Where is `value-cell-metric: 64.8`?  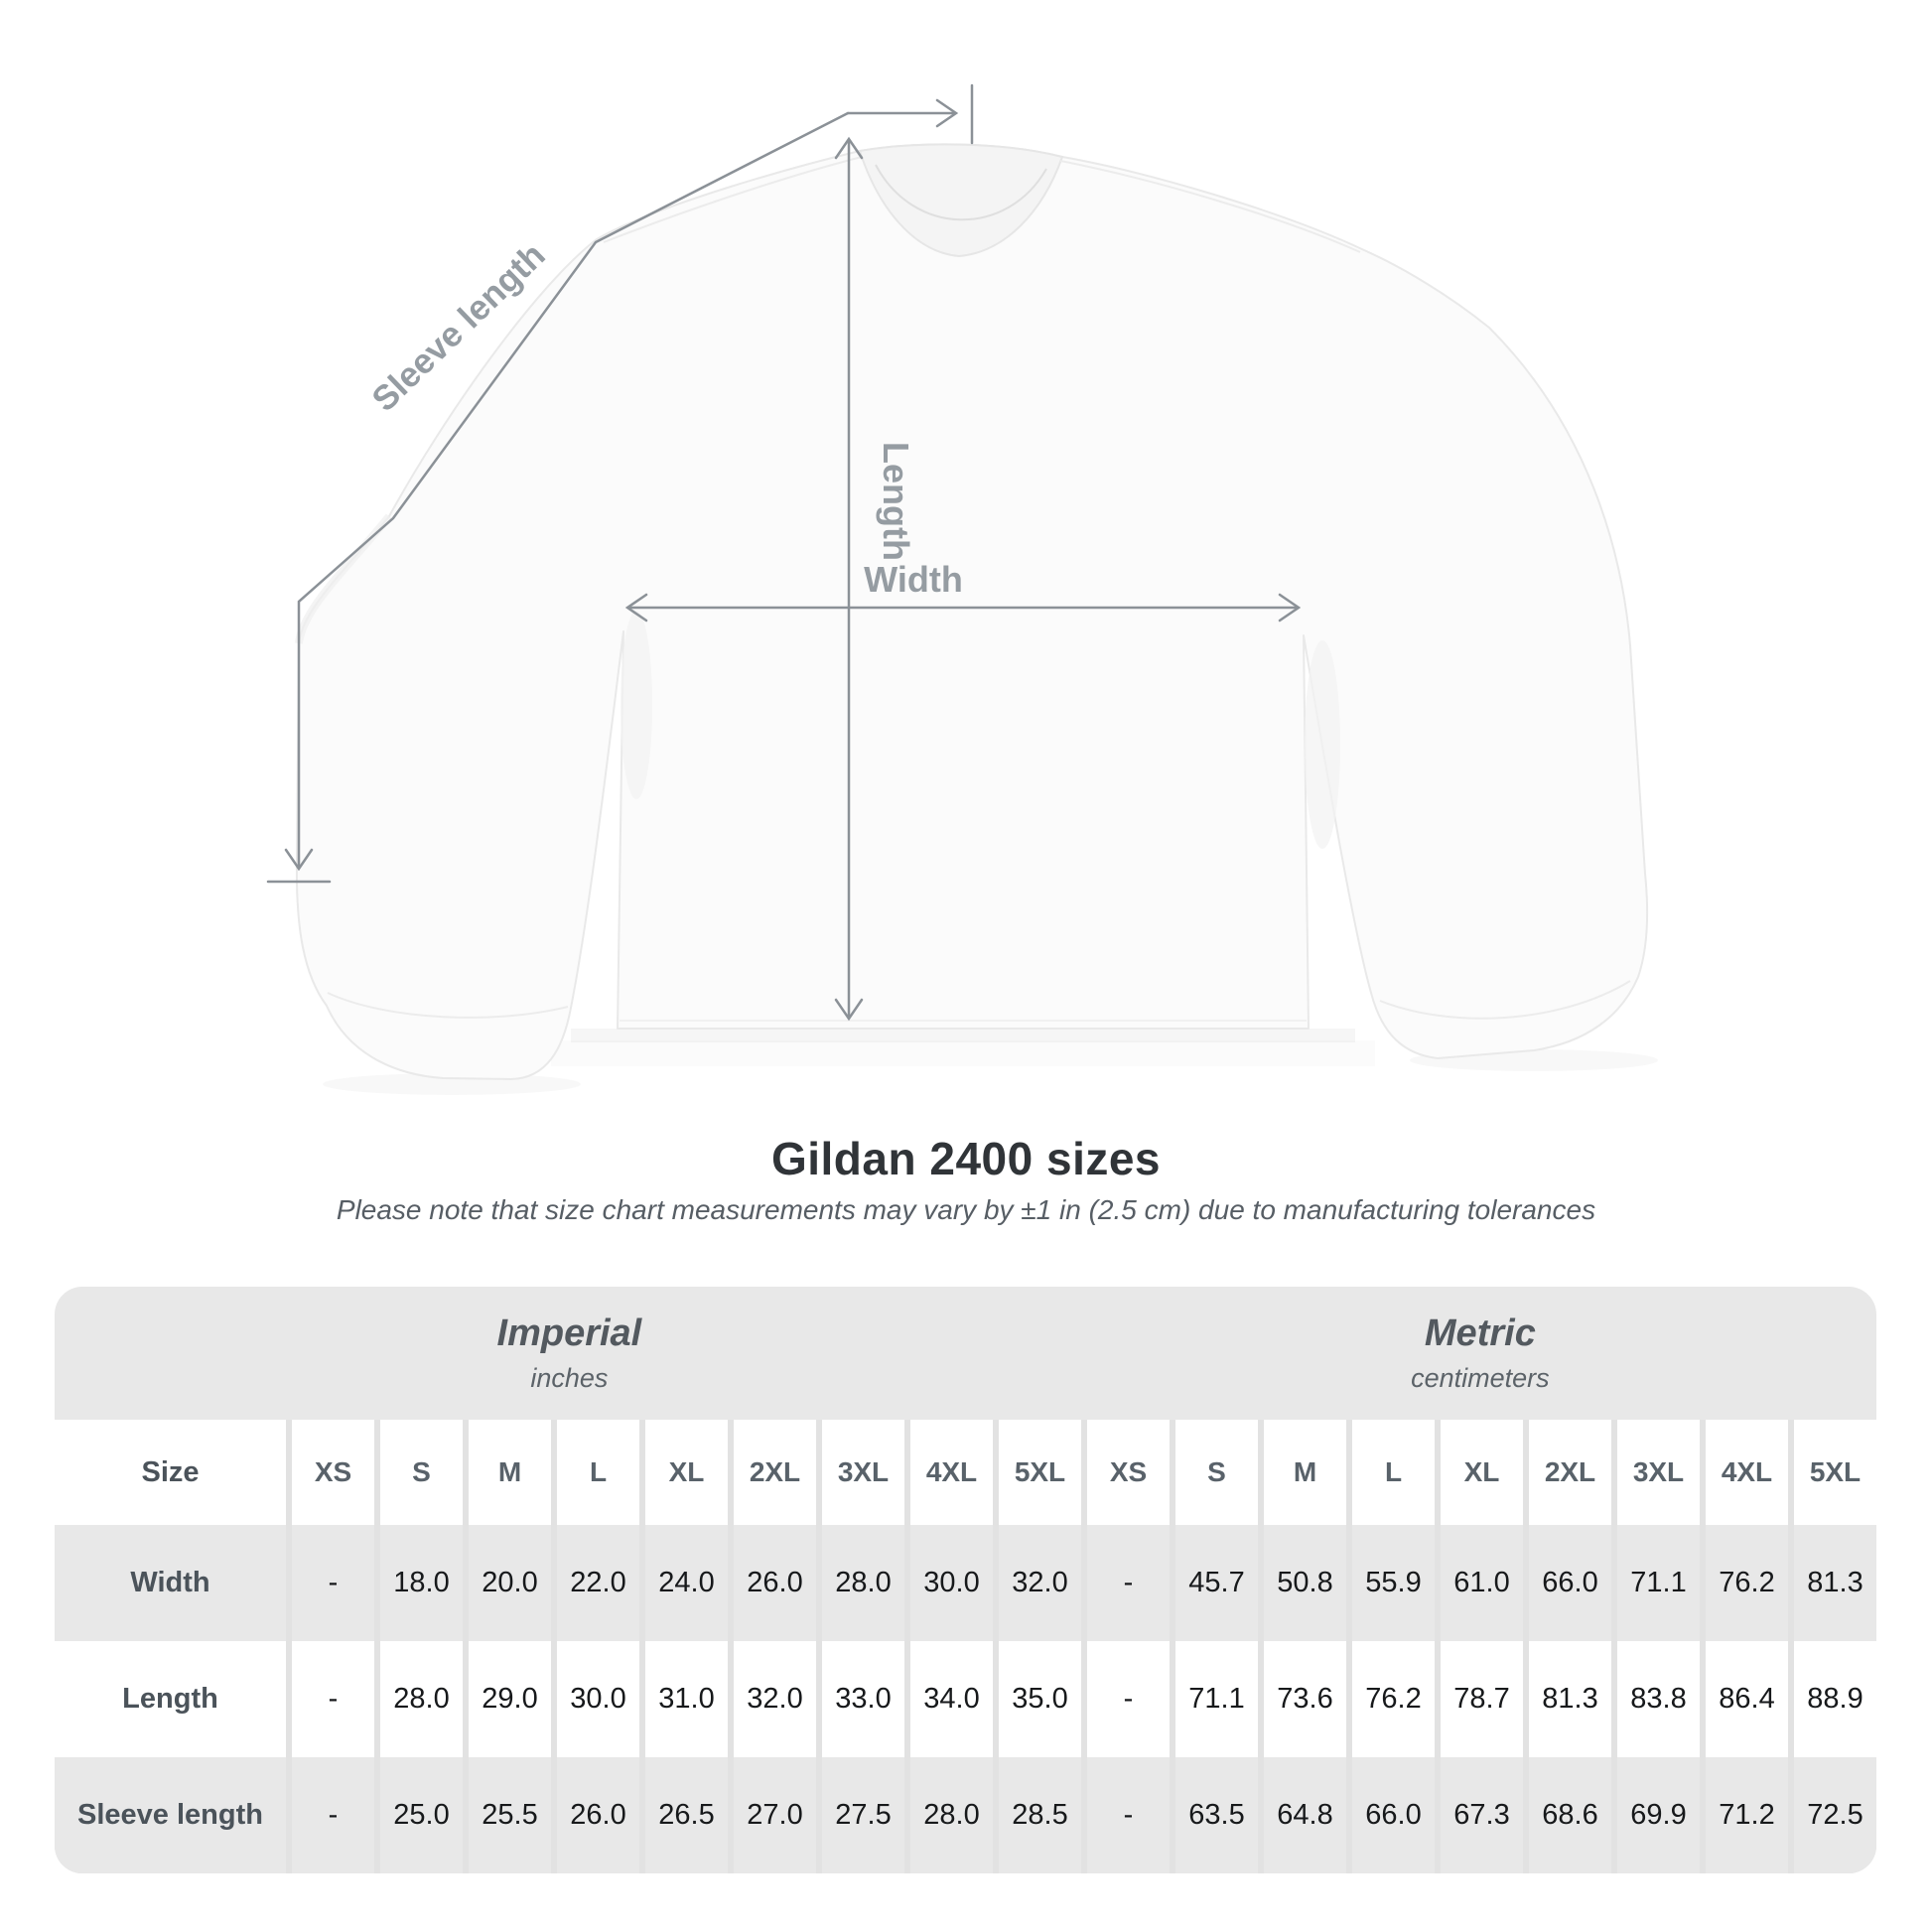 value-cell-metric: 64.8 is located at coordinates (1305, 1815).